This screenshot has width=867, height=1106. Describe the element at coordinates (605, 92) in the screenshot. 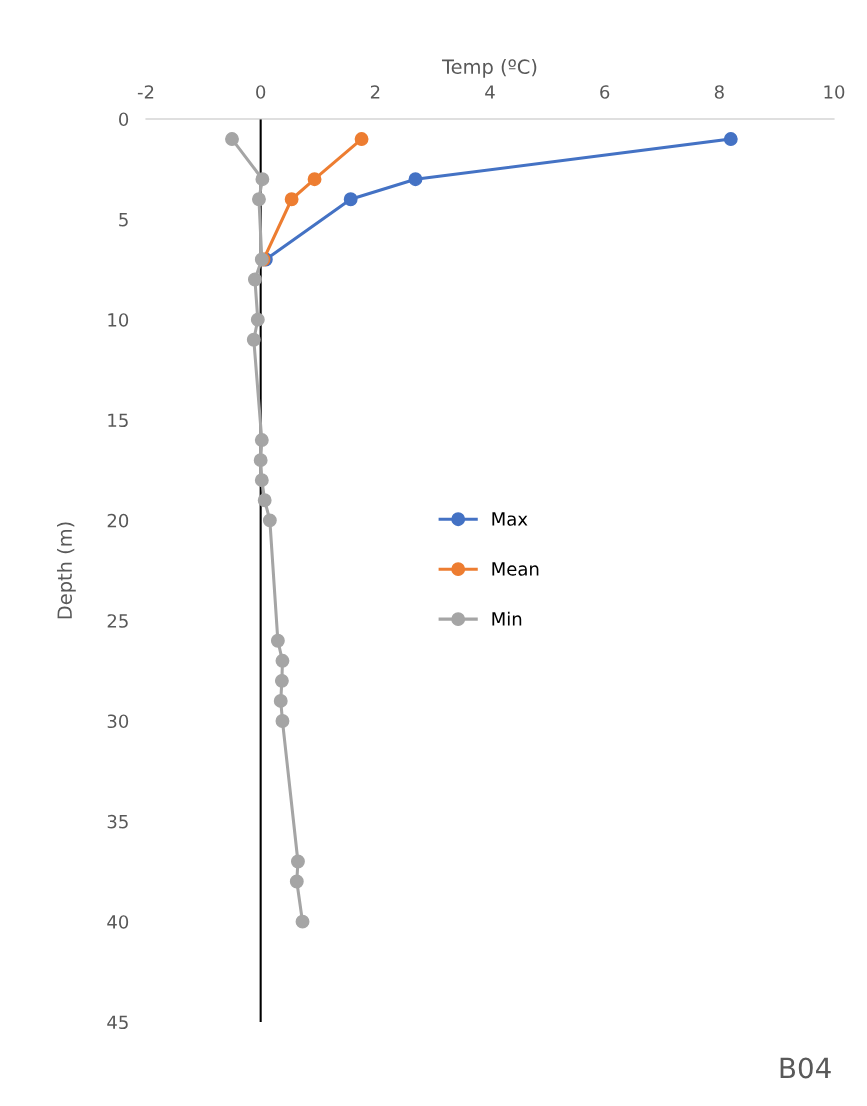

I see `x-tick-label: 6` at that location.